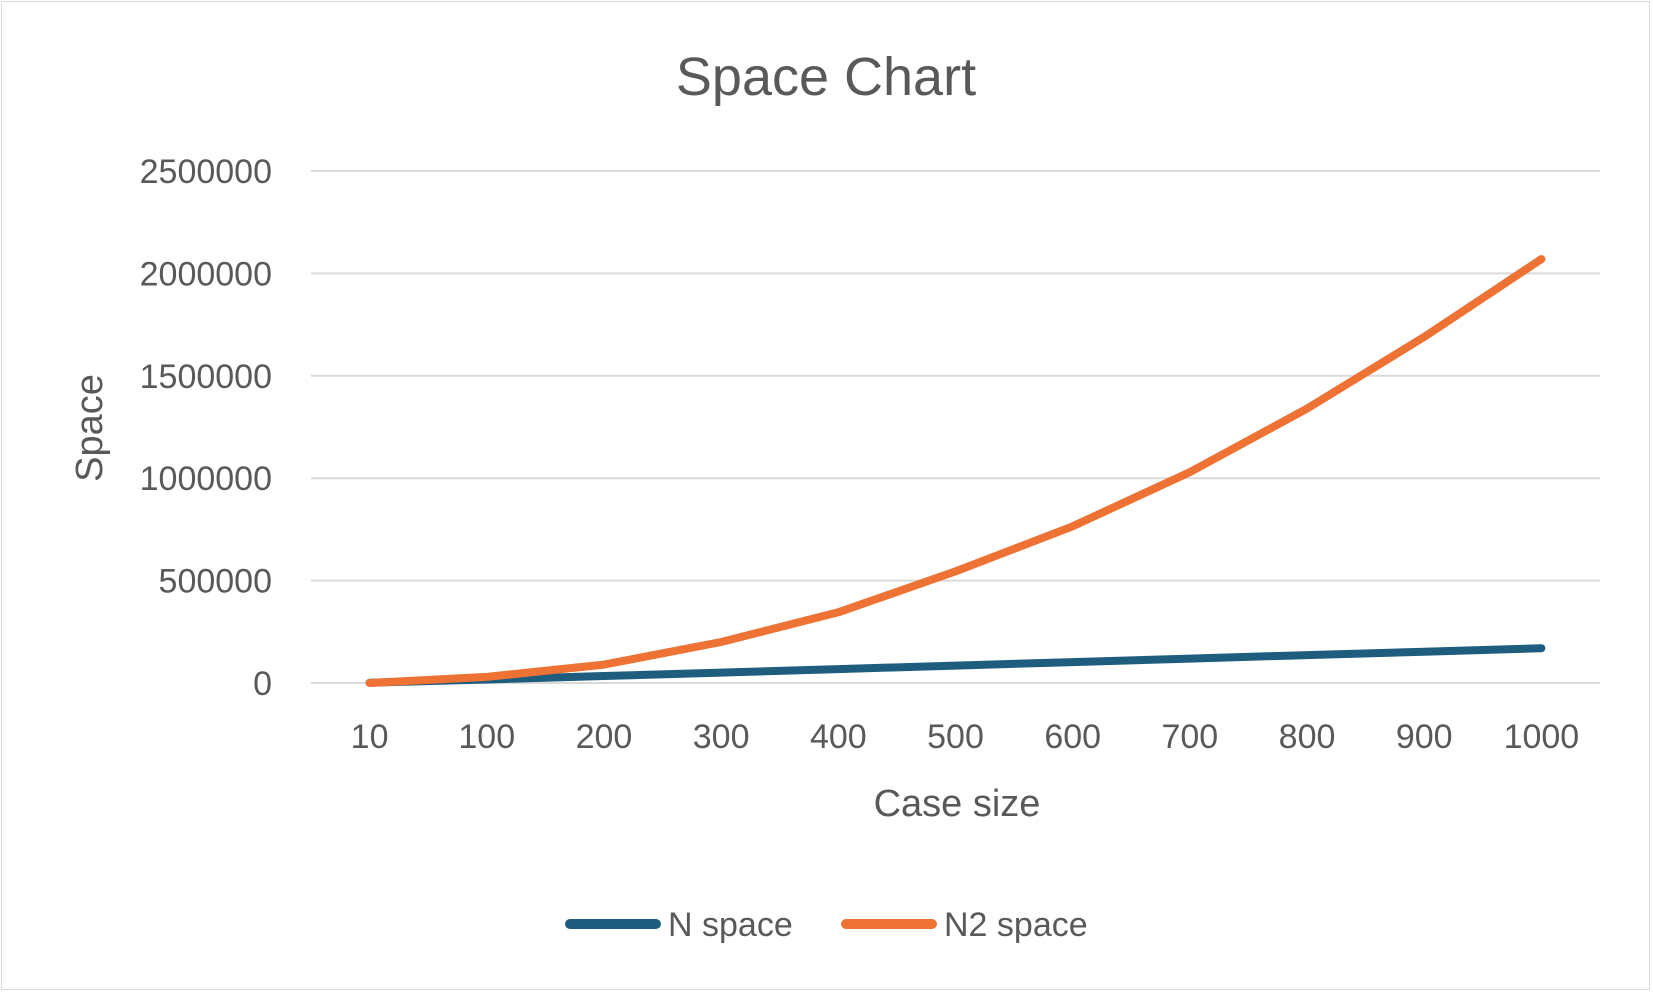 Image resolution: width=1653 pixels, height=993 pixels. What do you see at coordinates (826, 77) in the screenshot?
I see `chart-title: Space Chart` at bounding box center [826, 77].